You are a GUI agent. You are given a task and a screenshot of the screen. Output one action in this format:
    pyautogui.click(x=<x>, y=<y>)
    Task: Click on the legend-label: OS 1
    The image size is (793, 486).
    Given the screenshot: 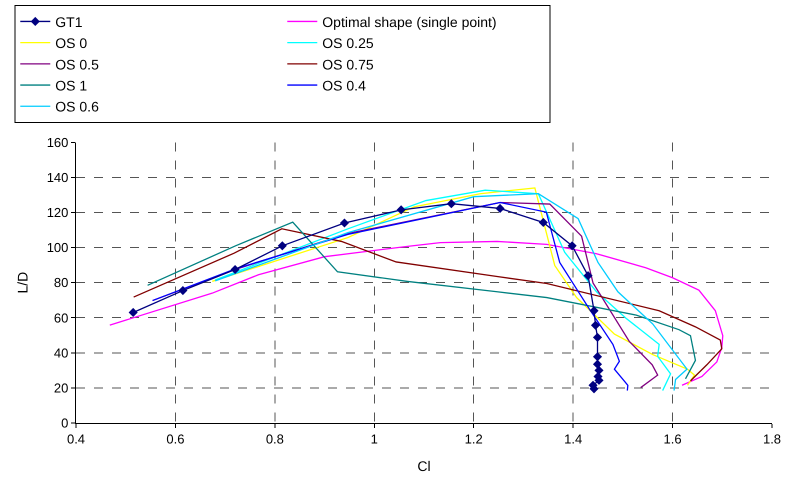 What is the action you would take?
    pyautogui.click(x=71, y=86)
    